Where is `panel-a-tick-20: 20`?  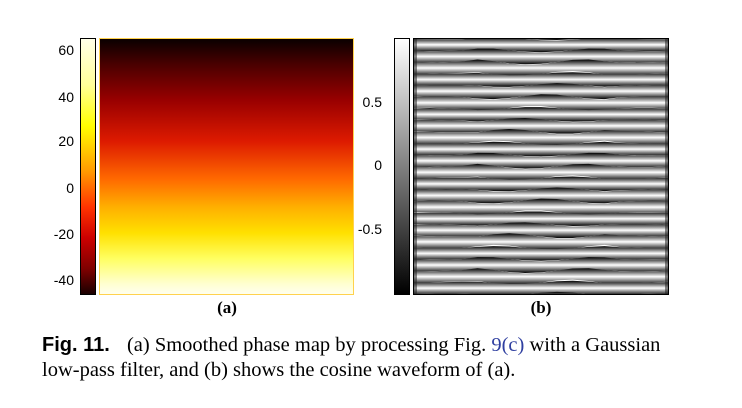 panel-a-tick-20: 20 is located at coordinates (66, 141).